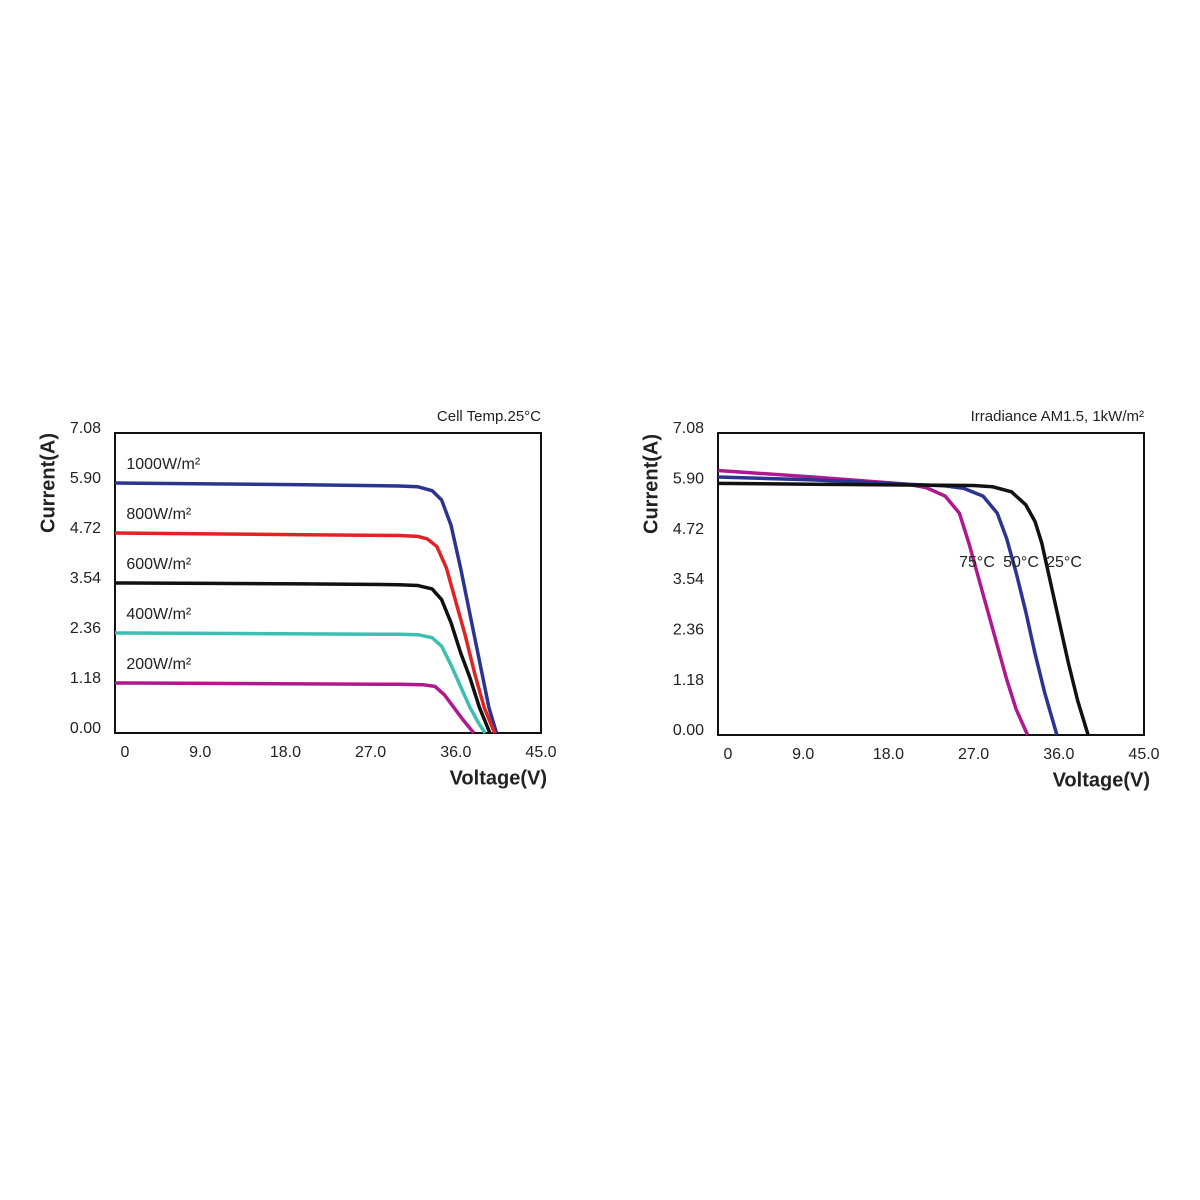 Image resolution: width=1200 pixels, height=1200 pixels. I want to click on series-label: 600W/m², so click(159, 564).